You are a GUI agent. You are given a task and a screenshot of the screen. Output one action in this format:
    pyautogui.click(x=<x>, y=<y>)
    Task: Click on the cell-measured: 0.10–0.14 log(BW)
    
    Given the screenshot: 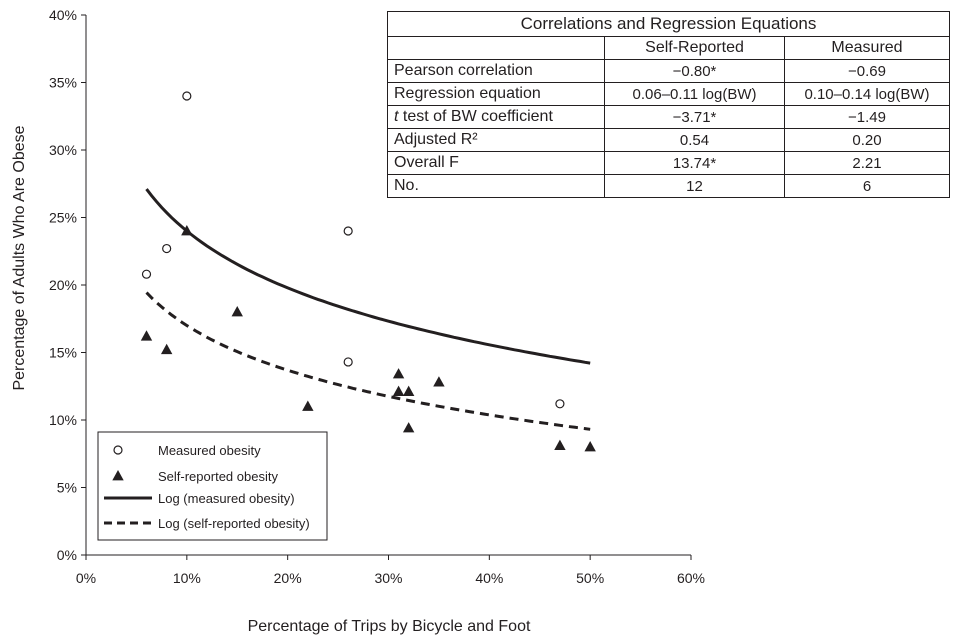 What is the action you would take?
    pyautogui.click(x=867, y=94)
    